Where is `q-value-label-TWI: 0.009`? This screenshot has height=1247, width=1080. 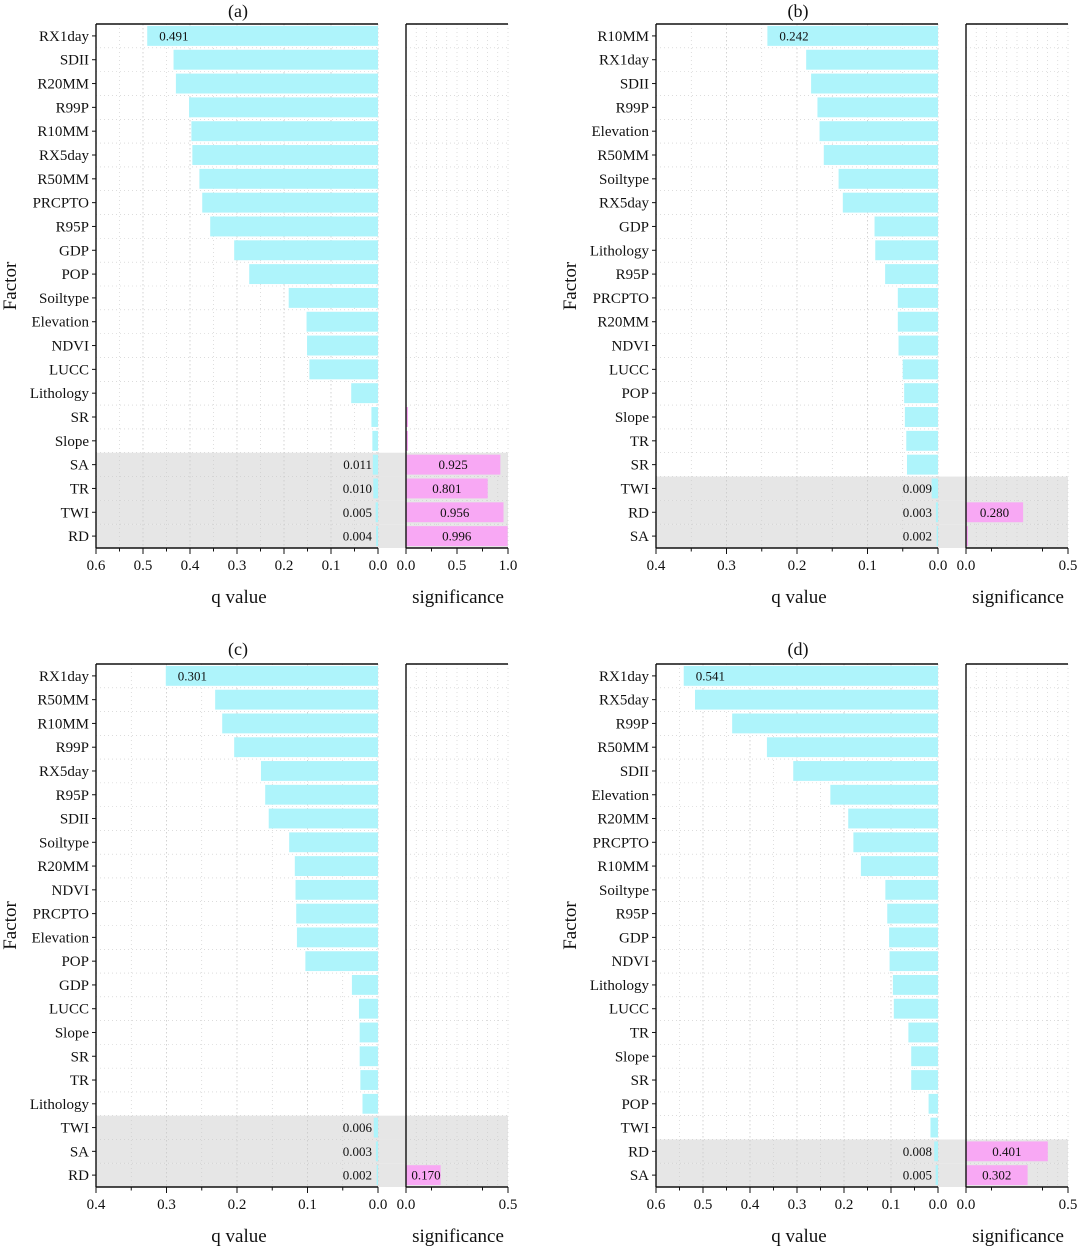
q-value-label-TWI: 0.009 is located at coordinates (917, 488).